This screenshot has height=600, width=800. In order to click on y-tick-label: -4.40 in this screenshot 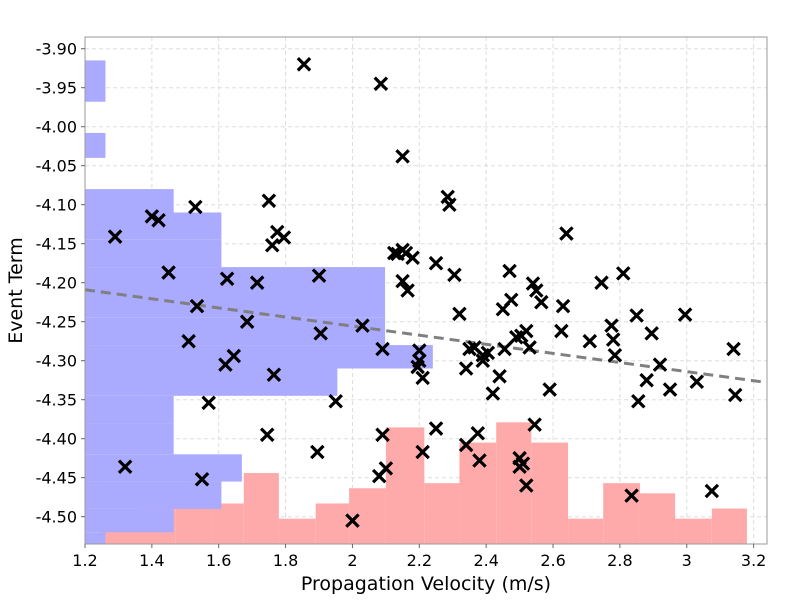, I will do `click(56, 439)`.